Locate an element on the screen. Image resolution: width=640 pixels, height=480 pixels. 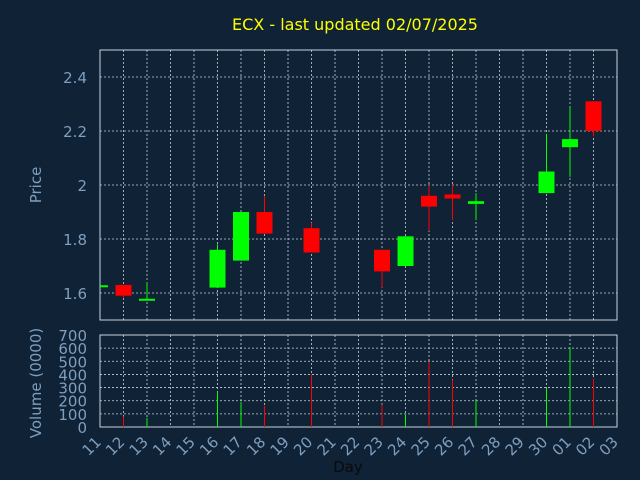
volume-tick-label: 400 is located at coordinates (72, 375).